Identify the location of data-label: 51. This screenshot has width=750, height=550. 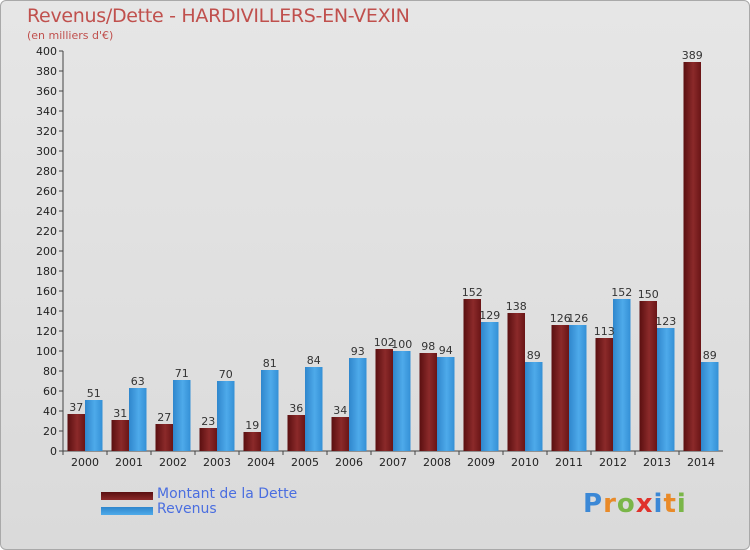
(94, 393).